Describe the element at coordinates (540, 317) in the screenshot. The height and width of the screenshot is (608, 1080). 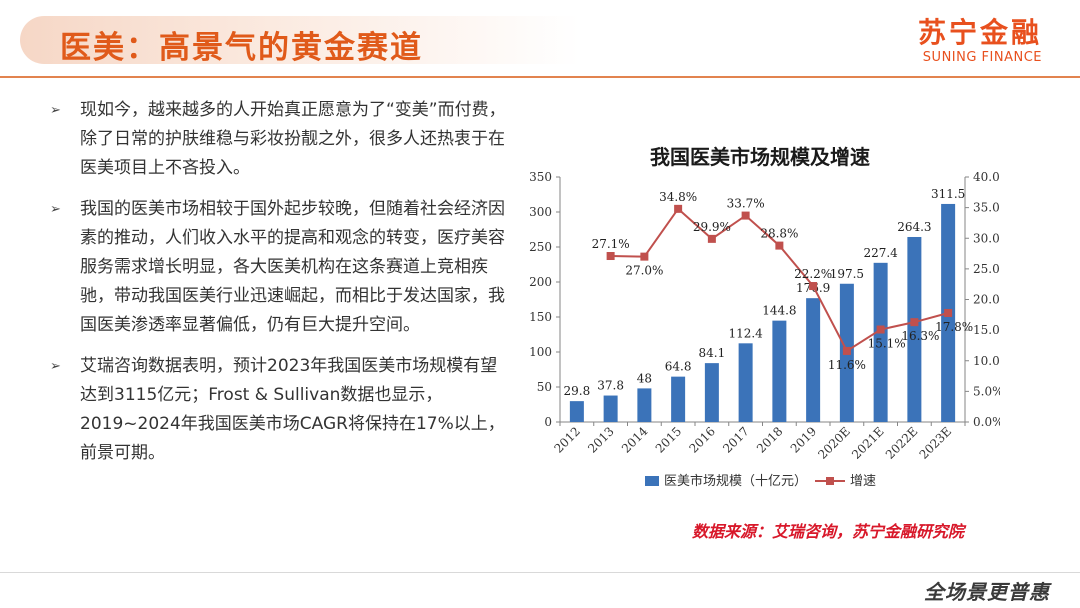
I see `y-tick-label-left: 150` at that location.